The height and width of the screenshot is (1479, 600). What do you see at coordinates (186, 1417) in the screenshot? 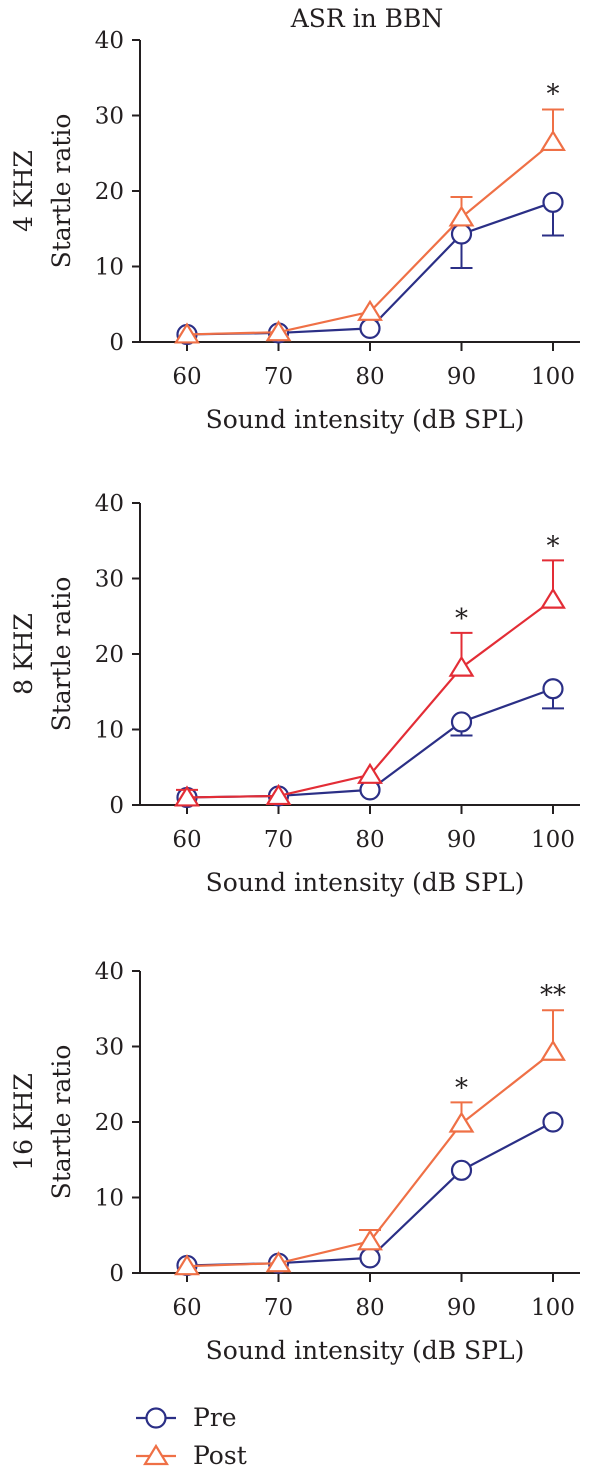
I see `legend-item-pre: Pre` at bounding box center [186, 1417].